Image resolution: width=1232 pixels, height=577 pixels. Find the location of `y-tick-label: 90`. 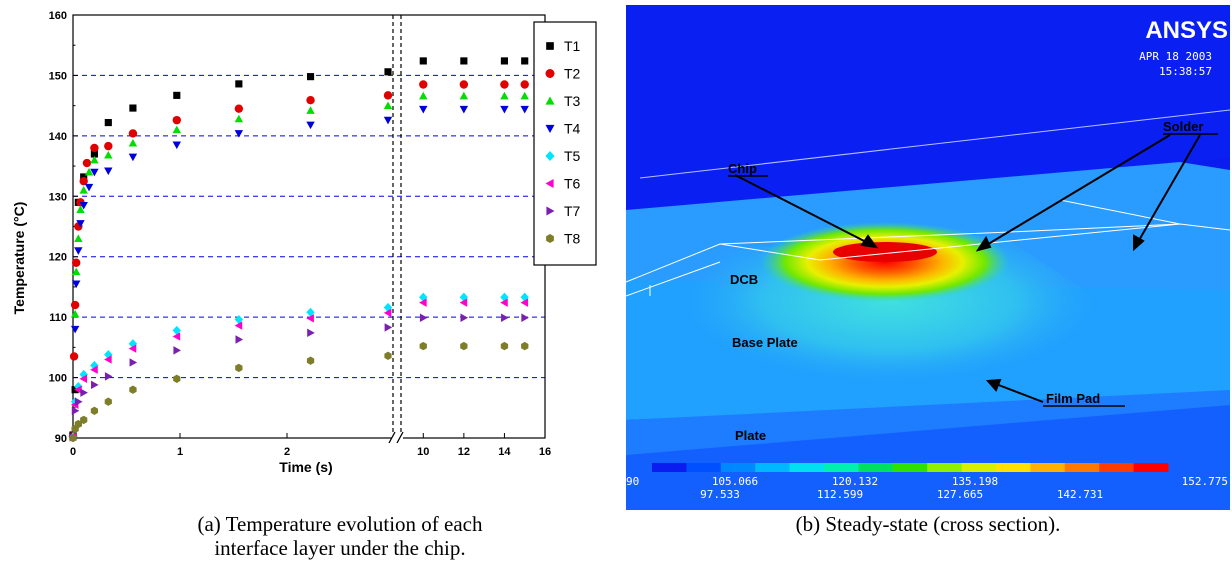

y-tick-label: 90 is located at coordinates (61, 439).